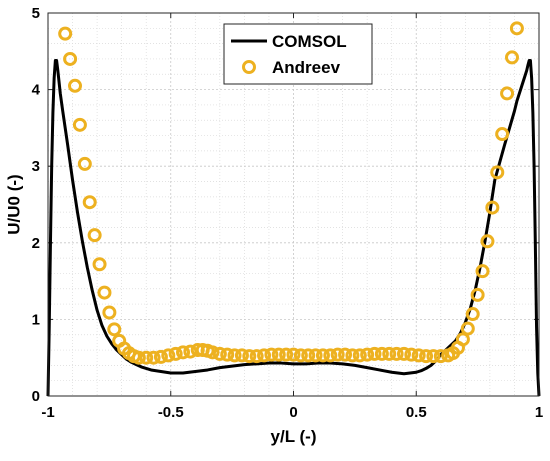  I want to click on x-tick-label: -0.5, so click(171, 412).